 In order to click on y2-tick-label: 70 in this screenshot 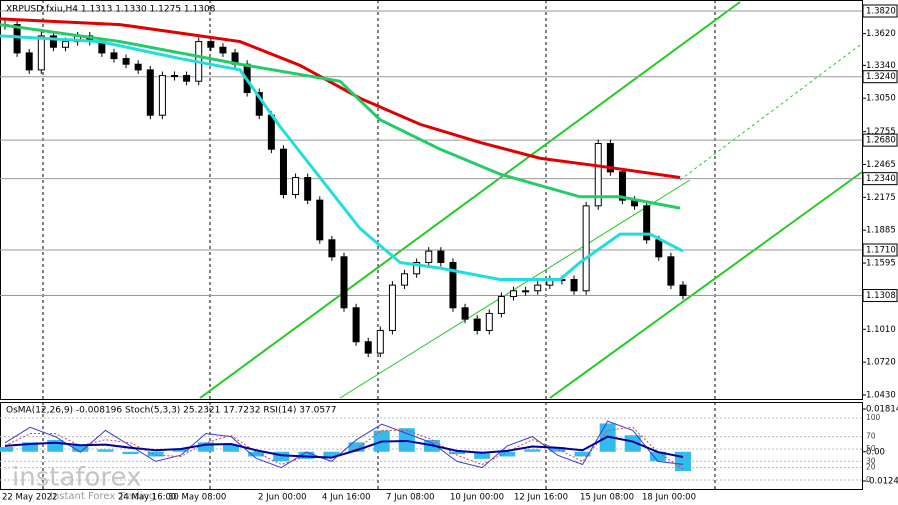, I will do `click(871, 436)`.